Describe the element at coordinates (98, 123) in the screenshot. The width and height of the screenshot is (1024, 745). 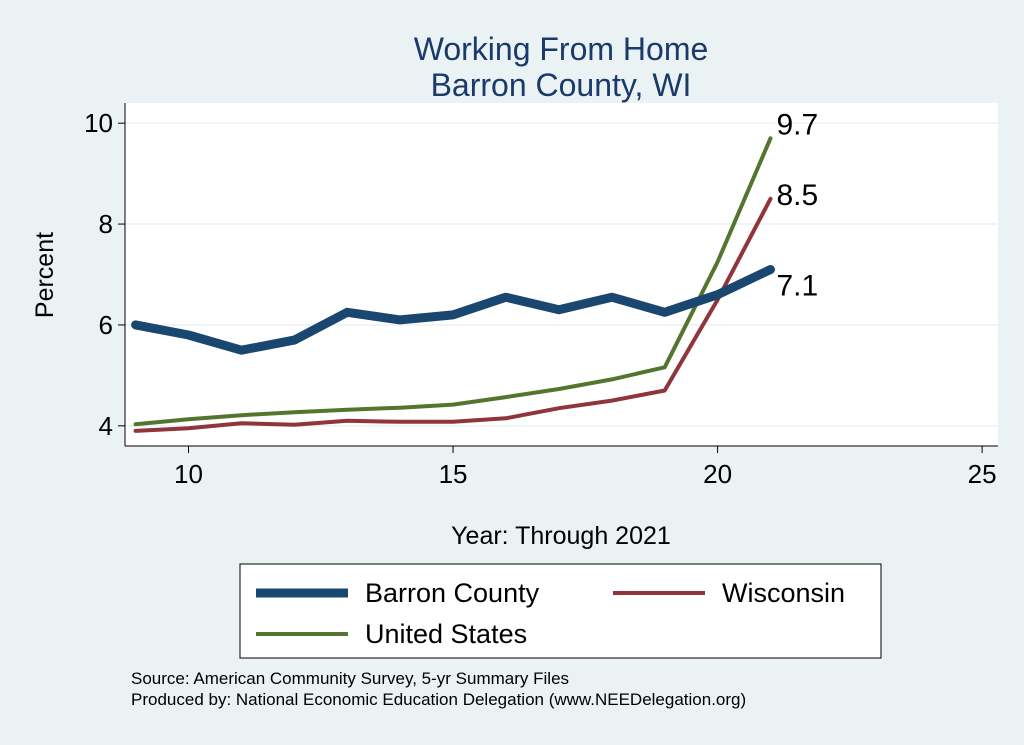
I see `y-tick-label: 10` at that location.